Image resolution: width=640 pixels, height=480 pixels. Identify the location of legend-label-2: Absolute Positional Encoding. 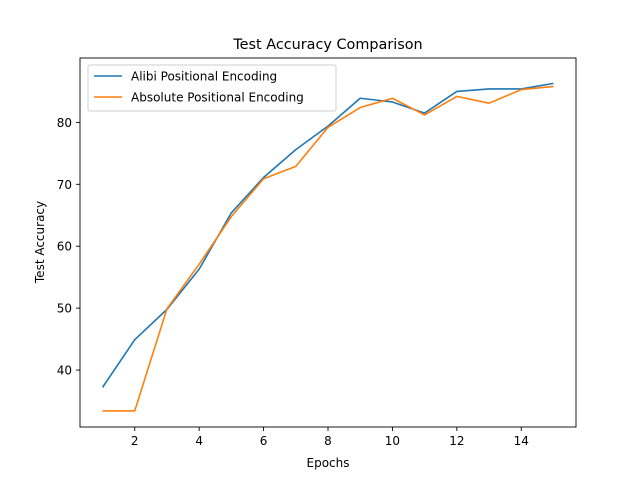
(217, 98).